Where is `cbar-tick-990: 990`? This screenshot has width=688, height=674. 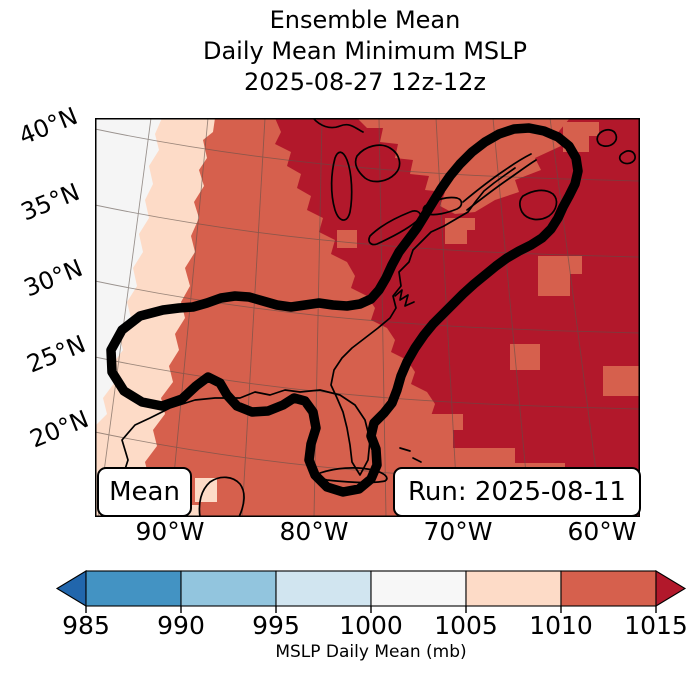 cbar-tick-990: 990 is located at coordinates (181, 625).